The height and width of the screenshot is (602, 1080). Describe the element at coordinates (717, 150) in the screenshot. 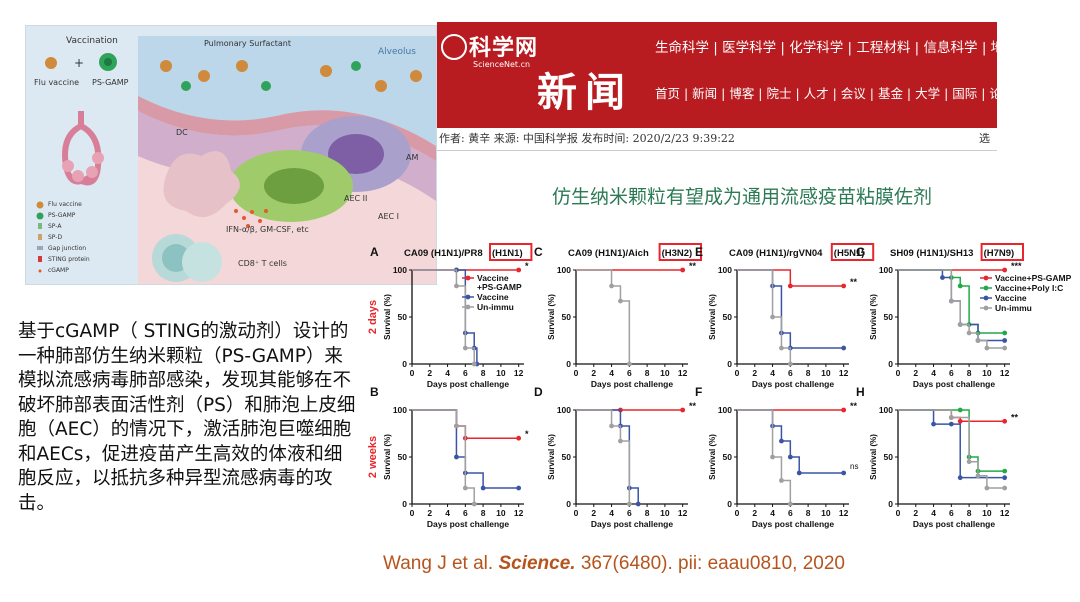

I see `divider` at that location.